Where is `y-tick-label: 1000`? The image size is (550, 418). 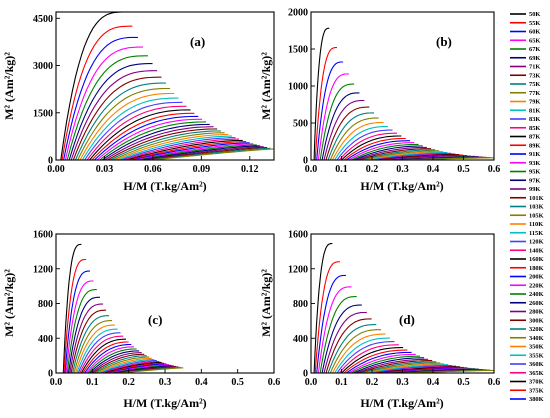
y-tick-label: 1000 is located at coordinates (298, 87).